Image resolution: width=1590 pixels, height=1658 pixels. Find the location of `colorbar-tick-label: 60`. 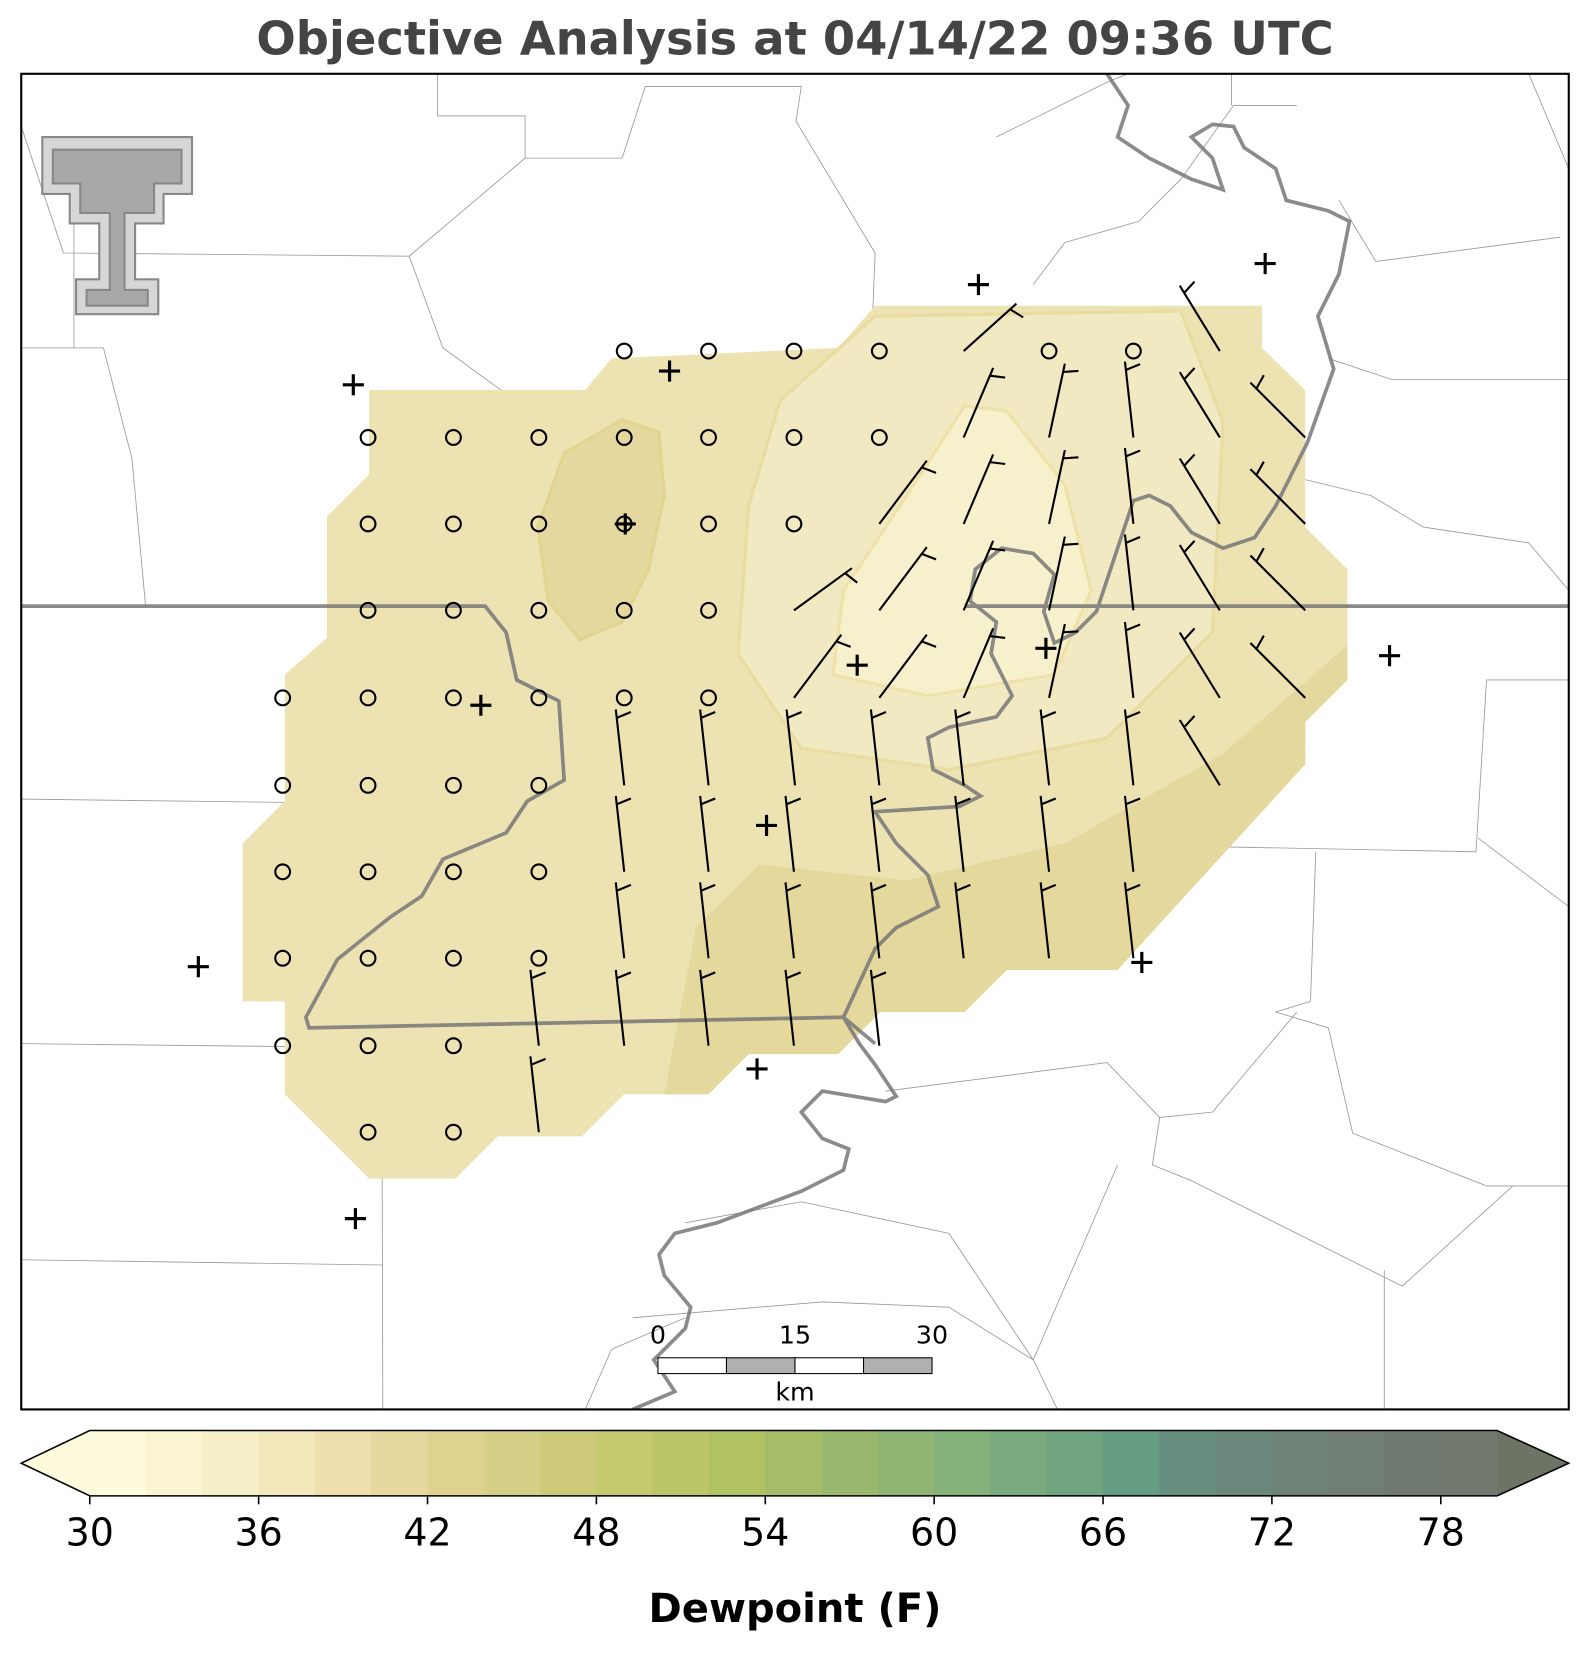

colorbar-tick-label: 60 is located at coordinates (934, 1532).